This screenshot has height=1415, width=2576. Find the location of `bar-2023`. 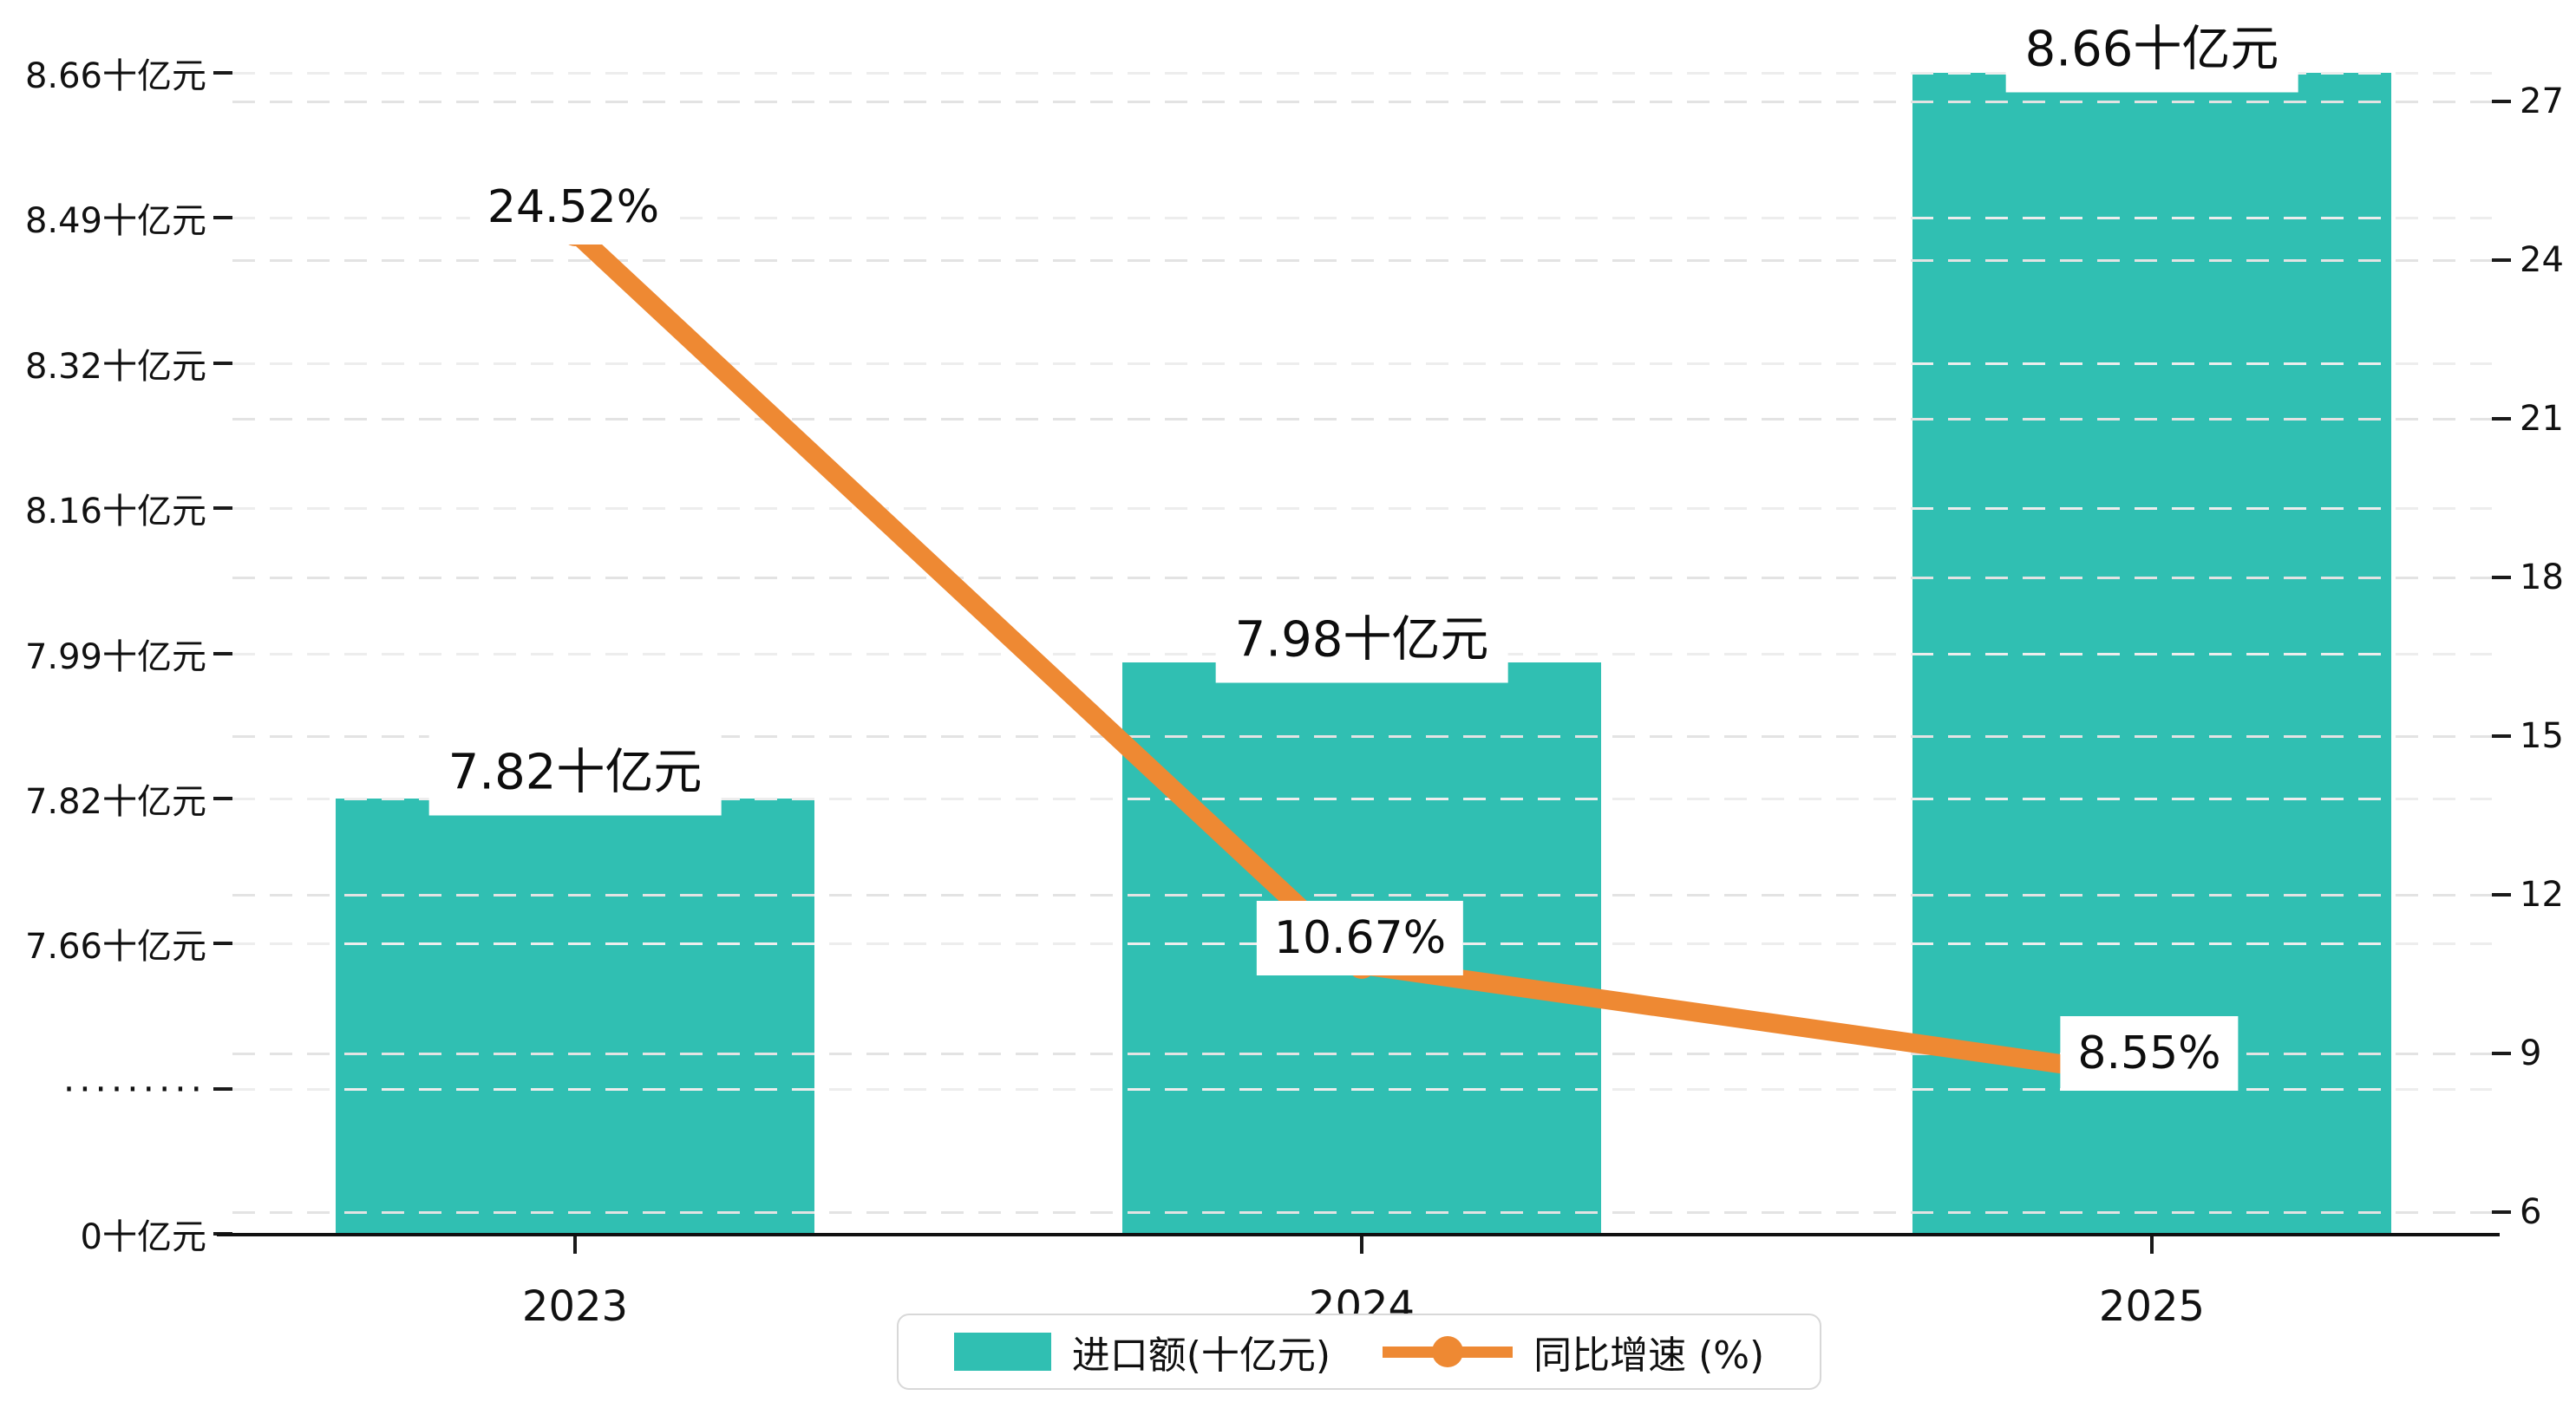

bar-2023 is located at coordinates (575, 1017).